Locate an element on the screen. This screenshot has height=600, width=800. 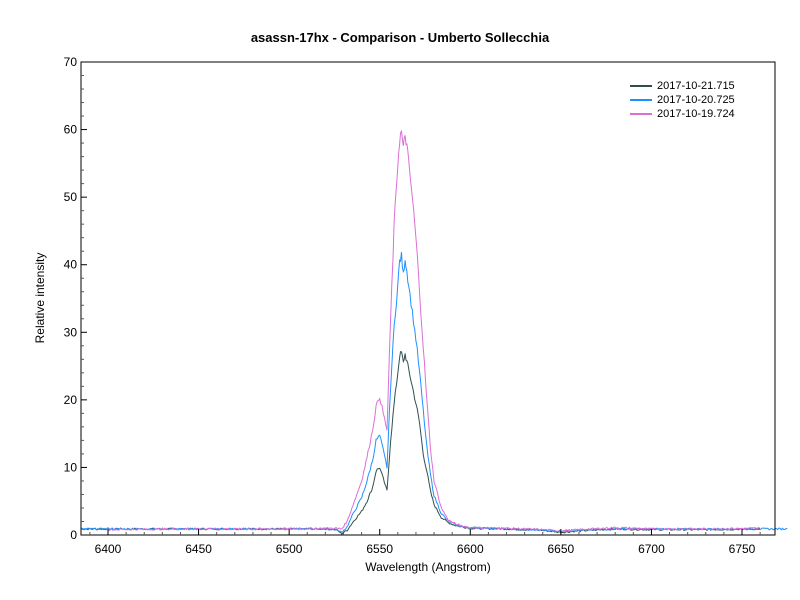
legend-label: 2017-10-20.725 is located at coordinates (696, 100).